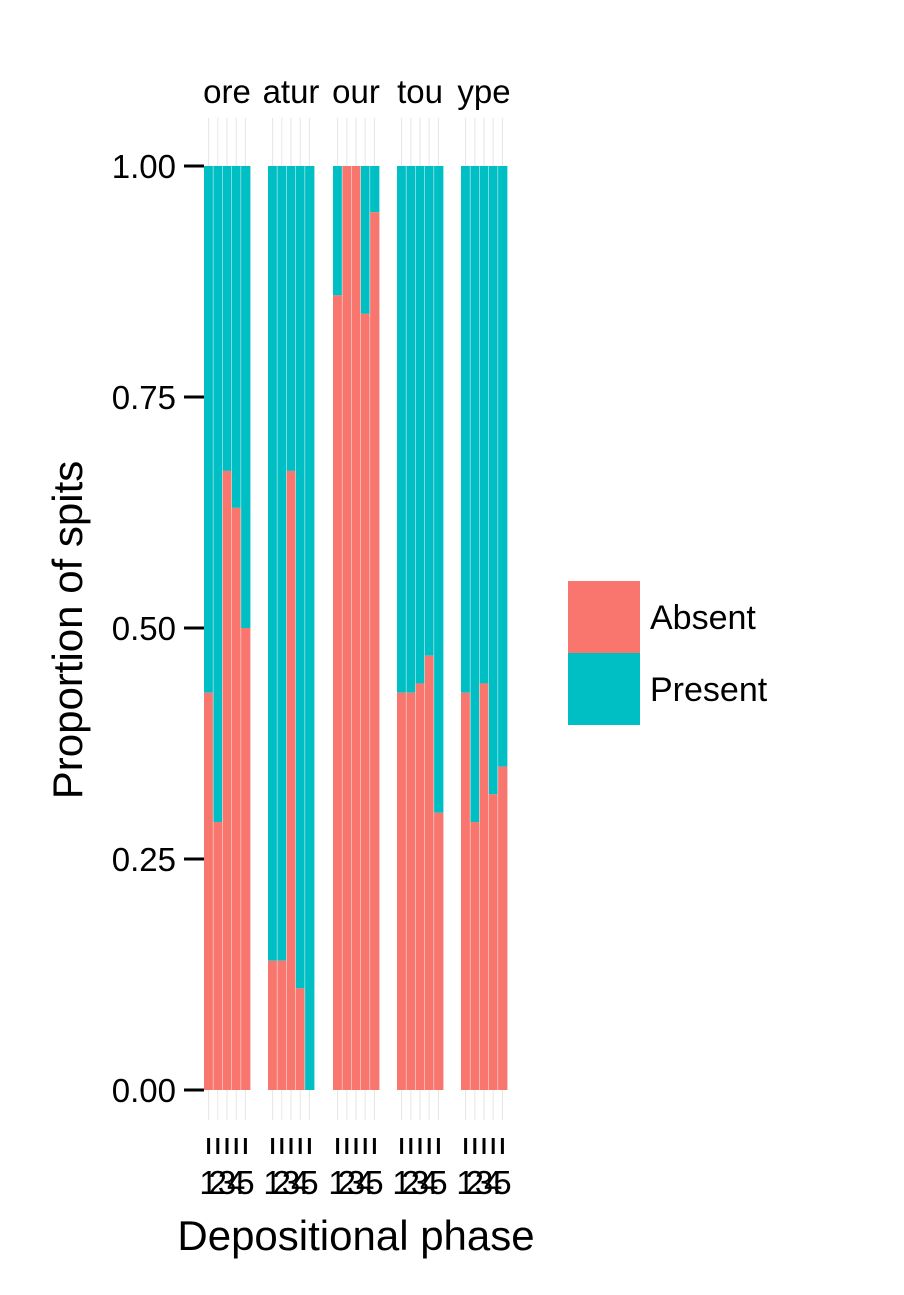  I want to click on legend: Absent Present, so click(668, 653).